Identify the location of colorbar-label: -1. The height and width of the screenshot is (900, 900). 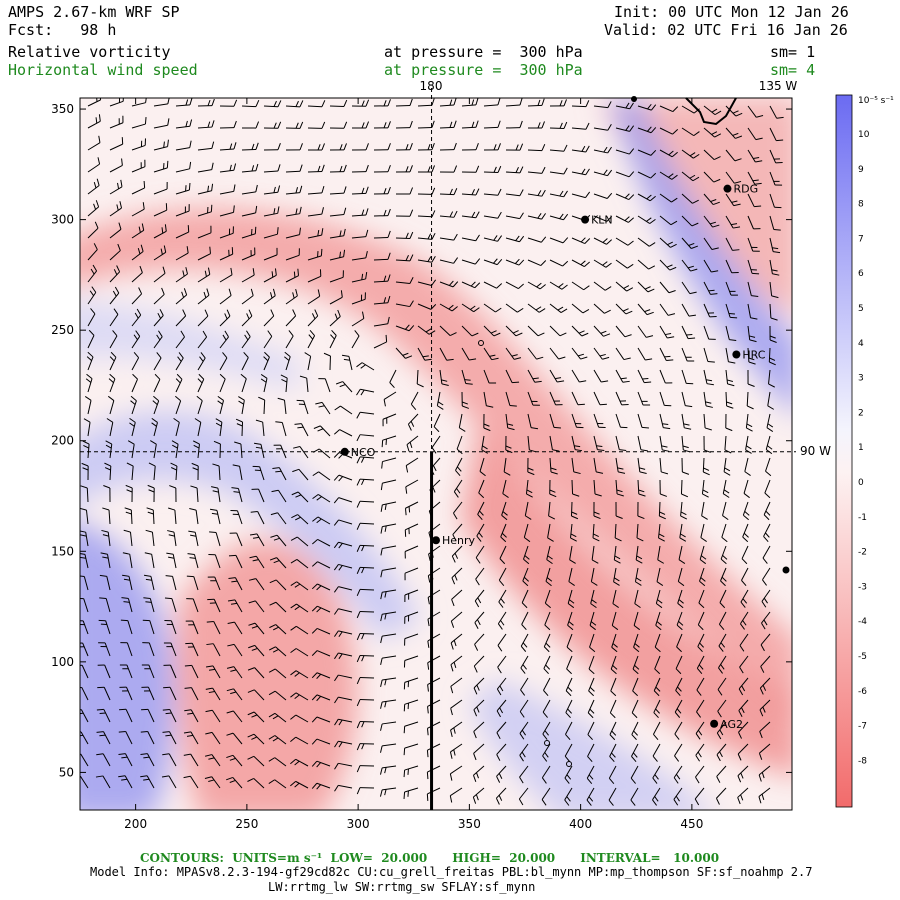
(862, 518).